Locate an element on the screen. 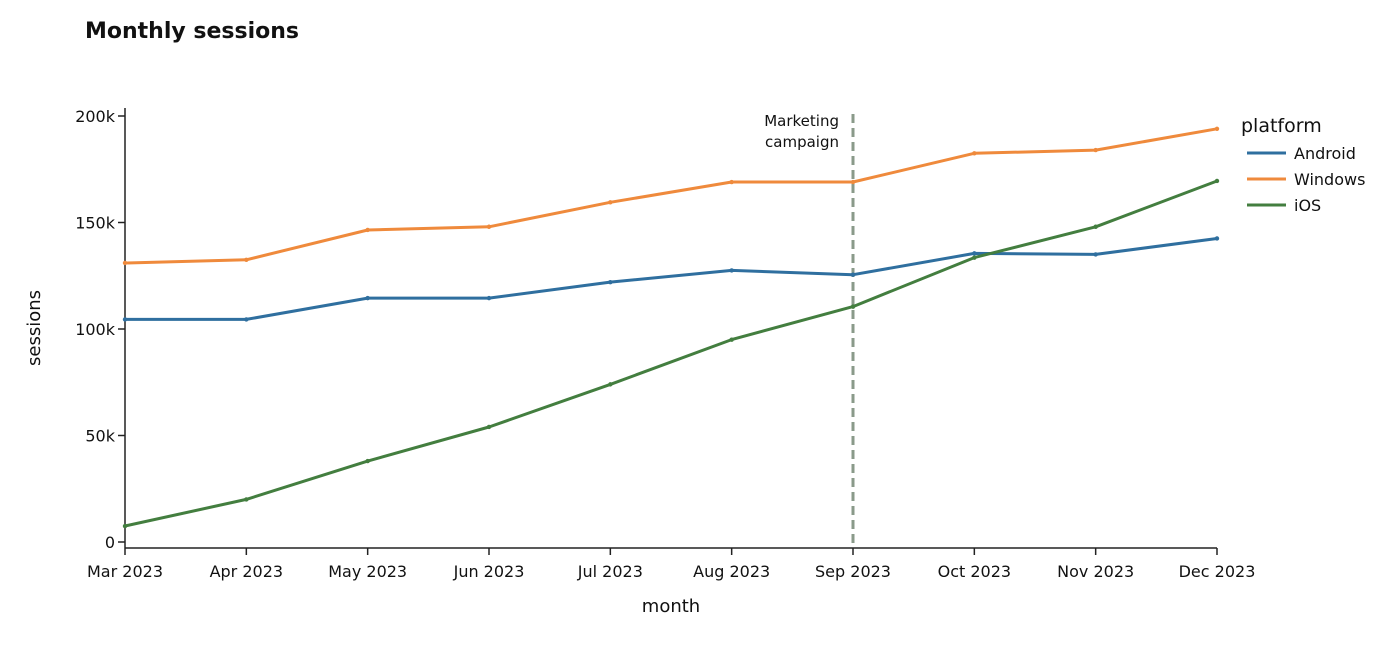  x-tick-label: Oct 2023 is located at coordinates (974, 571).